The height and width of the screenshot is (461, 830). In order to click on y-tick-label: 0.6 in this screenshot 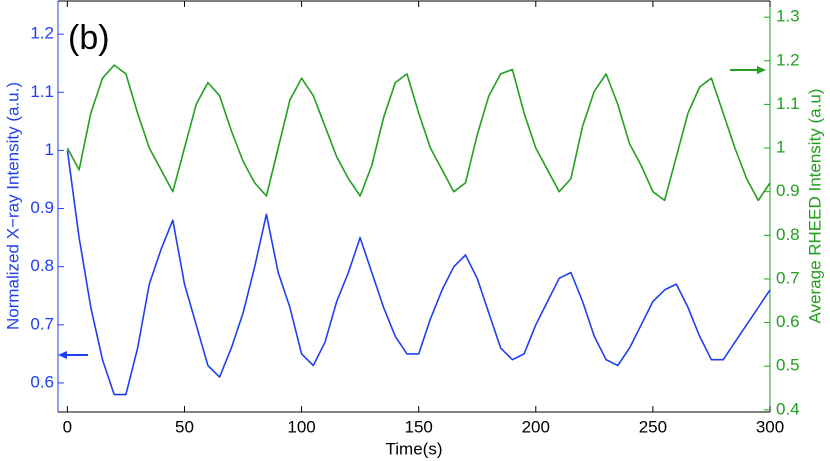, I will do `click(42, 381)`.